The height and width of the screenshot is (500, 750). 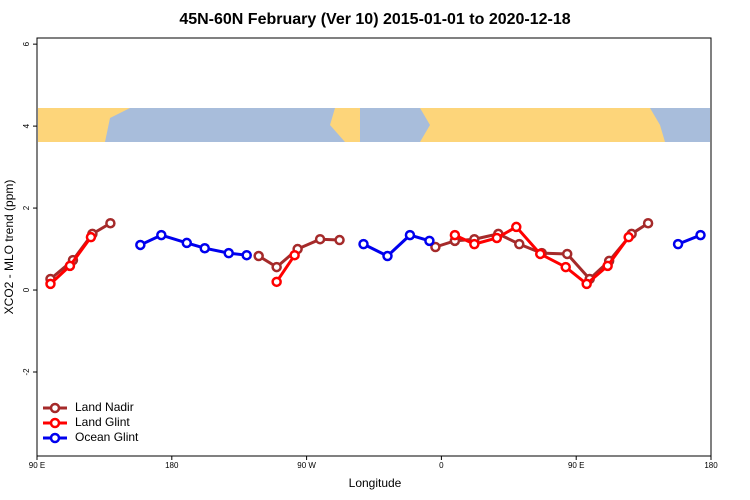 What do you see at coordinates (306, 465) in the screenshot?
I see `x-tick-label: 90 W` at bounding box center [306, 465].